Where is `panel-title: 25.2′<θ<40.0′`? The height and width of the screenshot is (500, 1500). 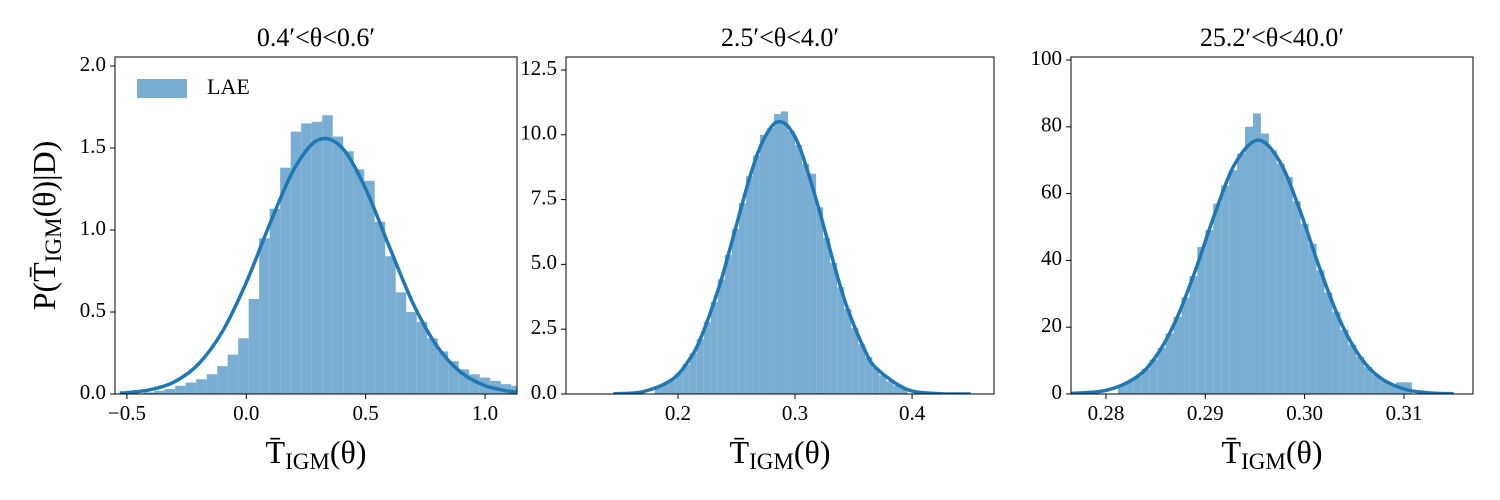
panel-title: 25.2′<θ<40.0′ is located at coordinates (1272, 37).